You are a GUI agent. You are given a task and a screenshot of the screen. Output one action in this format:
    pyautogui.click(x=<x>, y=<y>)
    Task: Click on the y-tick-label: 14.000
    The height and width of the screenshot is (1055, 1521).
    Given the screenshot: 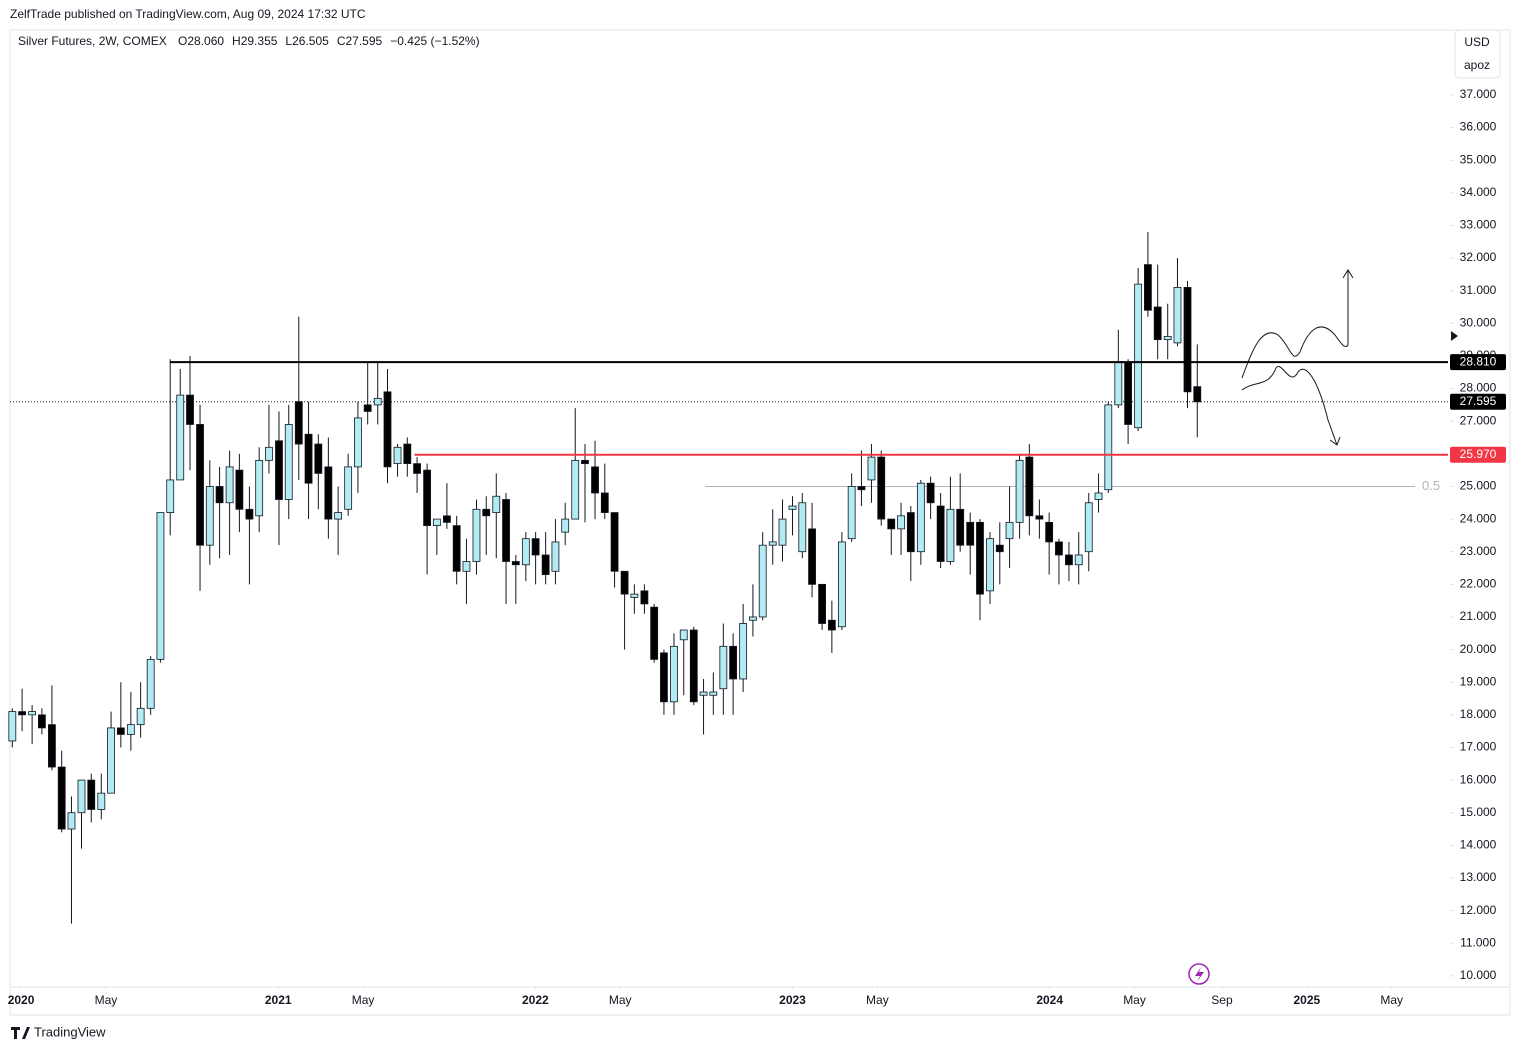 What is the action you would take?
    pyautogui.click(x=1478, y=845)
    